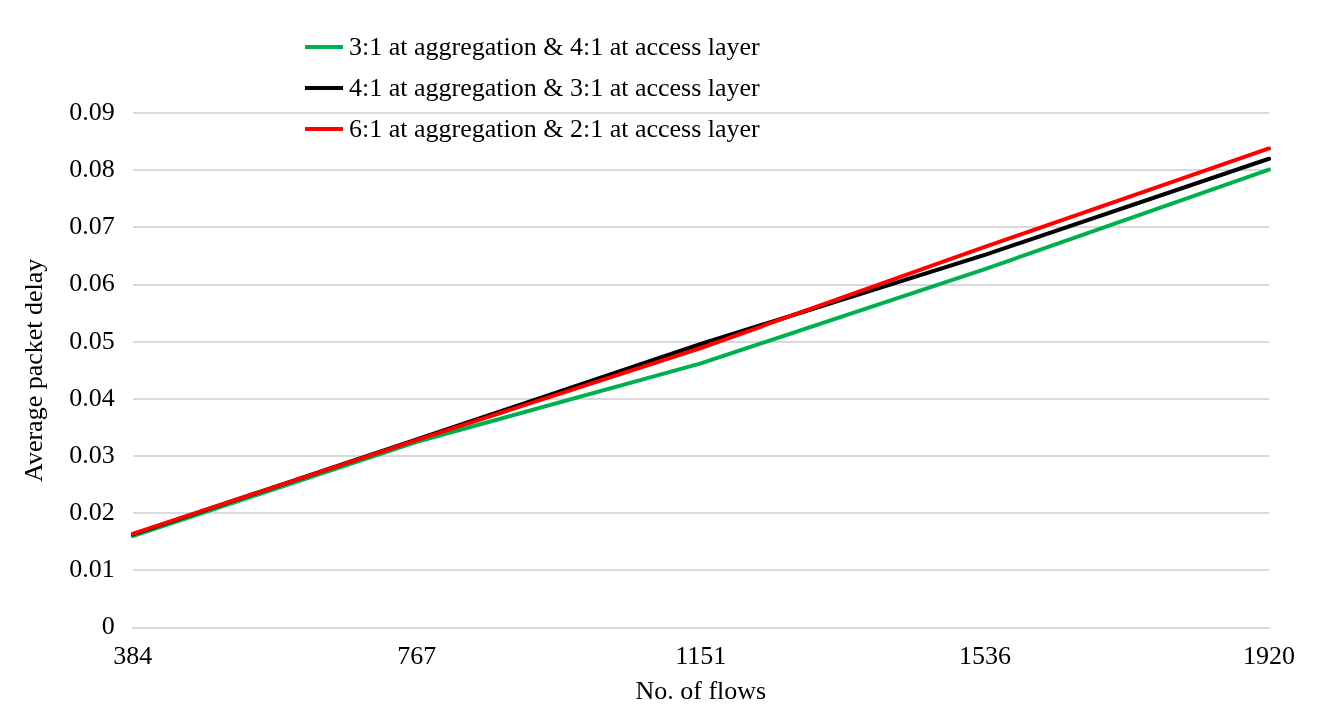 This screenshot has width=1329, height=708. Describe the element at coordinates (92, 397) in the screenshot. I see `y-tick-label: 0.04` at that location.